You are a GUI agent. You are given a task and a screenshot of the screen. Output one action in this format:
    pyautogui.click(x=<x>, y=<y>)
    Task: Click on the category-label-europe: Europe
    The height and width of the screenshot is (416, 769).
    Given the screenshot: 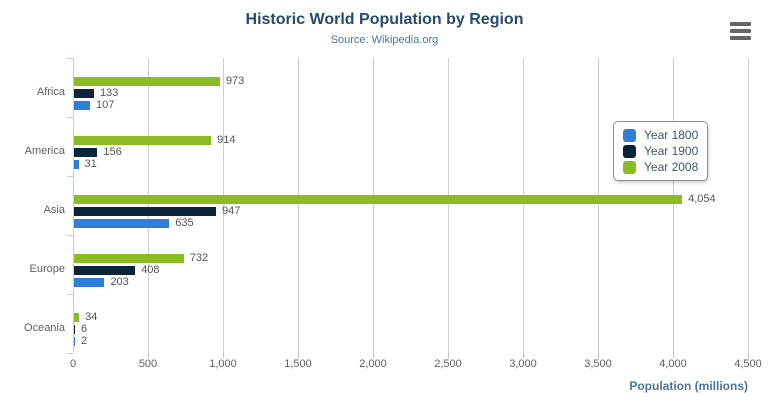 What is the action you would take?
    pyautogui.click(x=47, y=269)
    